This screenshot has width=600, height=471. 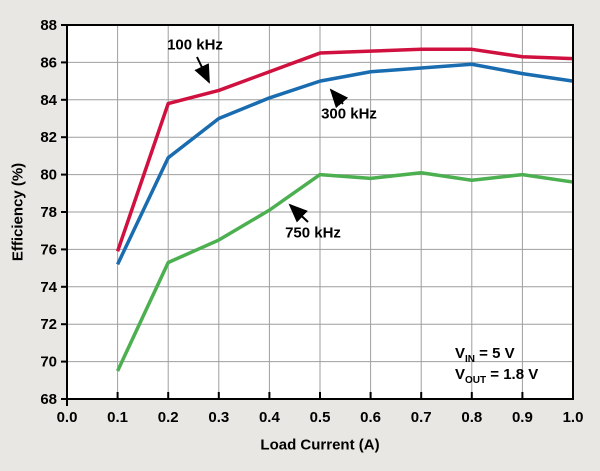 I want to click on y-tick-label: 72, so click(x=48, y=324).